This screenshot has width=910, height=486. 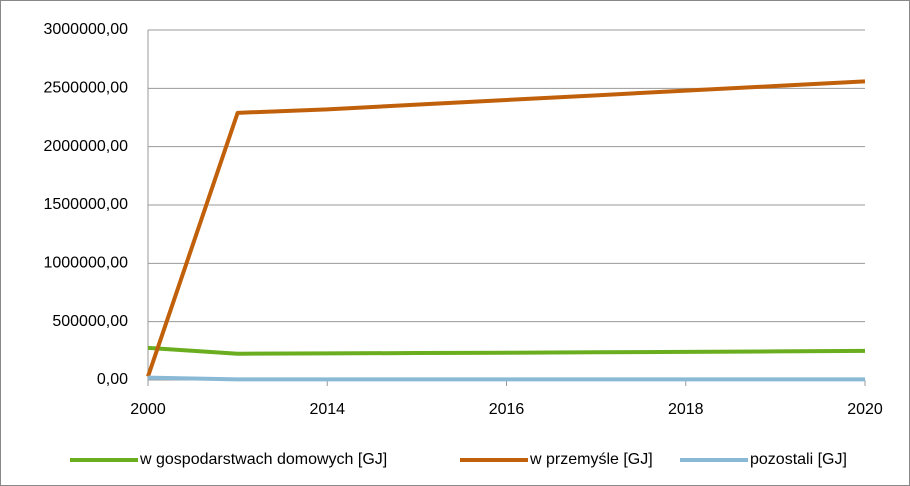 What do you see at coordinates (686, 409) in the screenshot?
I see `x-tick-label: 2018` at bounding box center [686, 409].